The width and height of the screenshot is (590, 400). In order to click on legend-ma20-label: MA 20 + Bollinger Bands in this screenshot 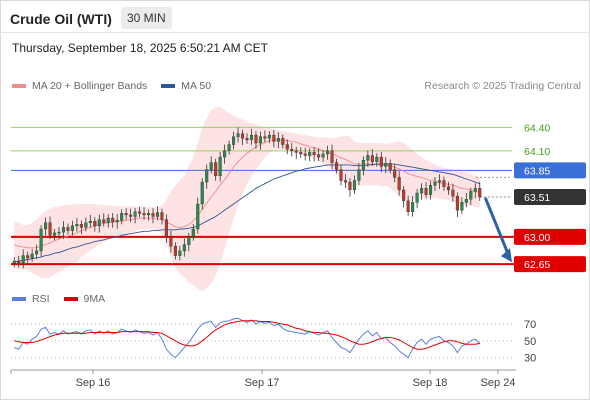, I will do `click(90, 86)`.